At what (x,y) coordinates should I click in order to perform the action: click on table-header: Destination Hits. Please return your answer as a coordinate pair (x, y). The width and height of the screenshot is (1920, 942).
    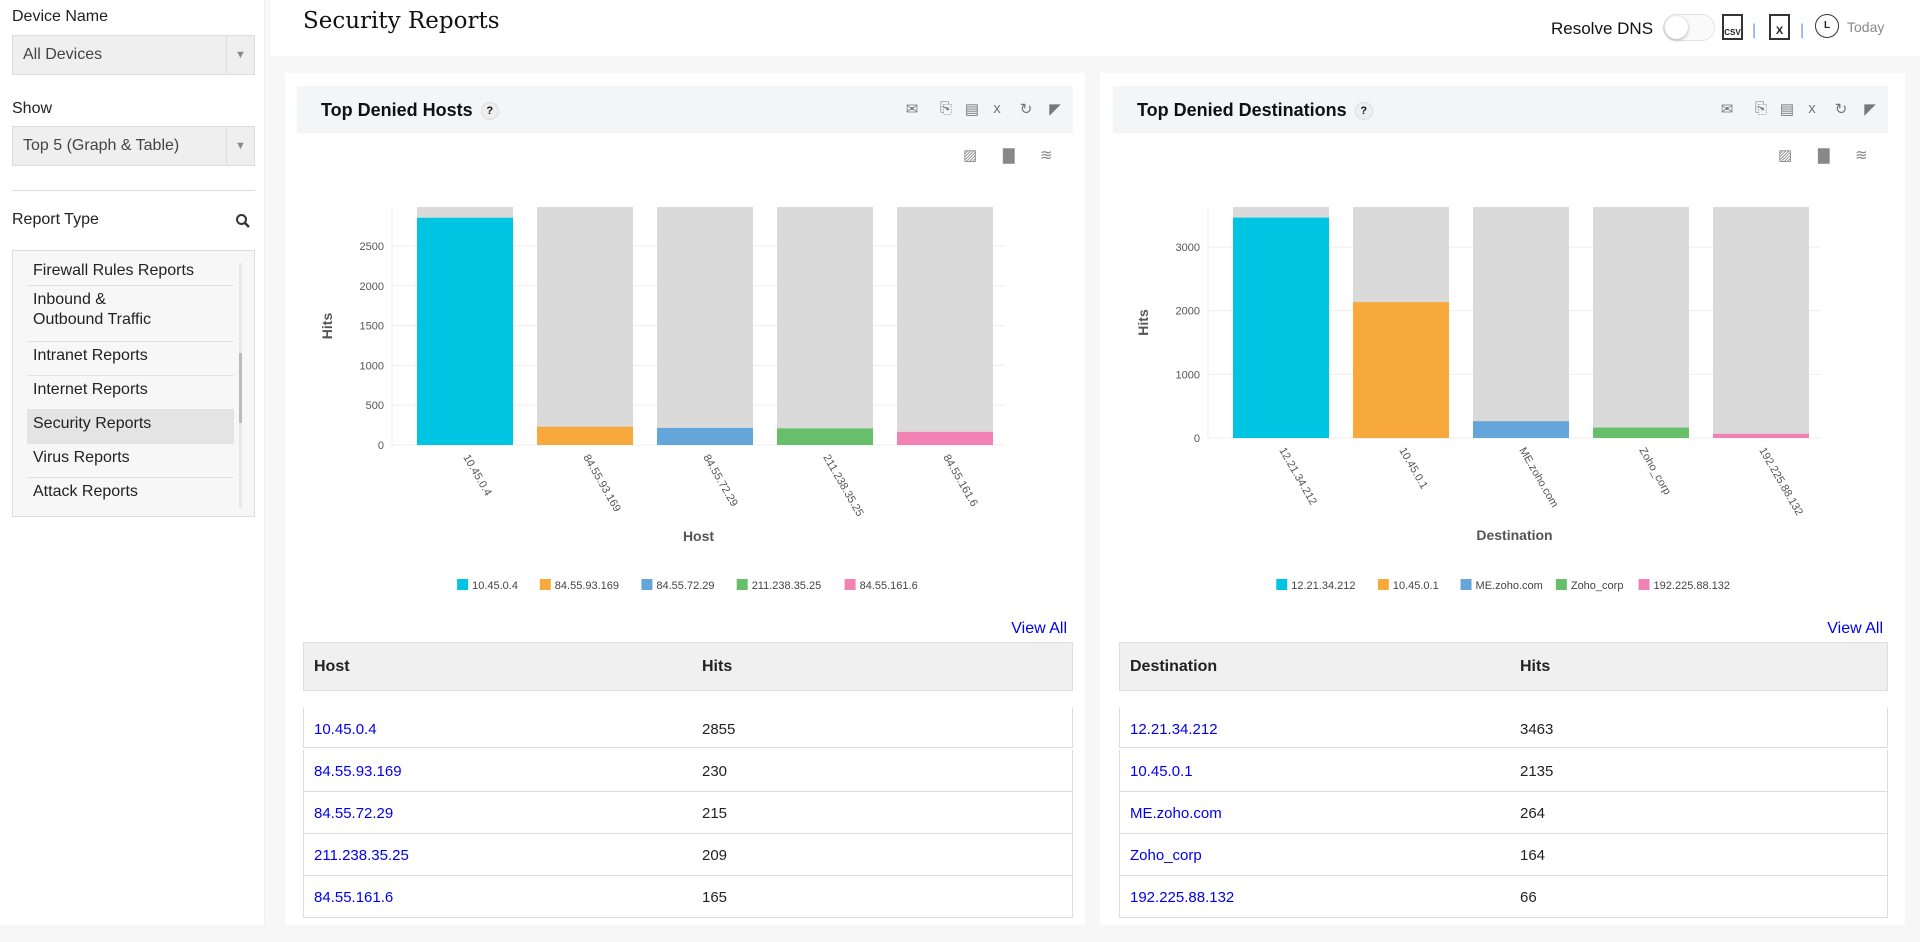
    Looking at the image, I should click on (1503, 666).